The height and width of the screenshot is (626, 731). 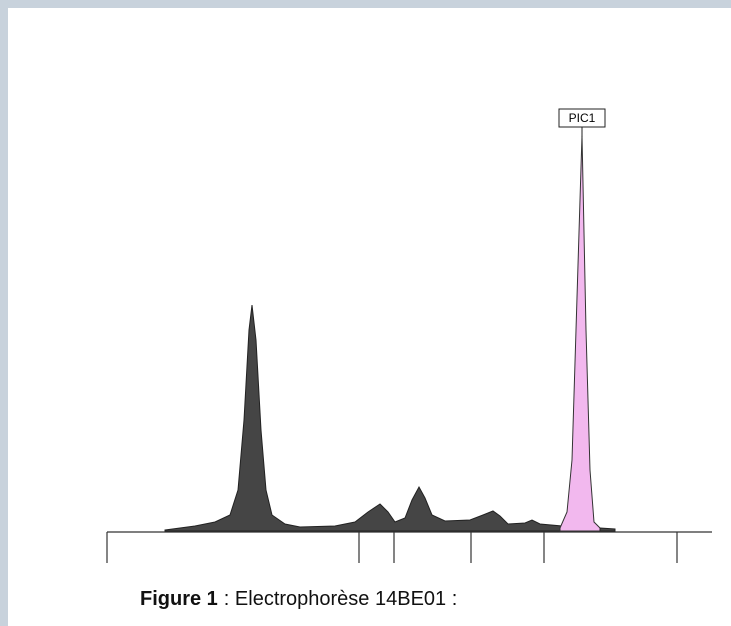 I want to click on ticks, so click(x=392, y=547).